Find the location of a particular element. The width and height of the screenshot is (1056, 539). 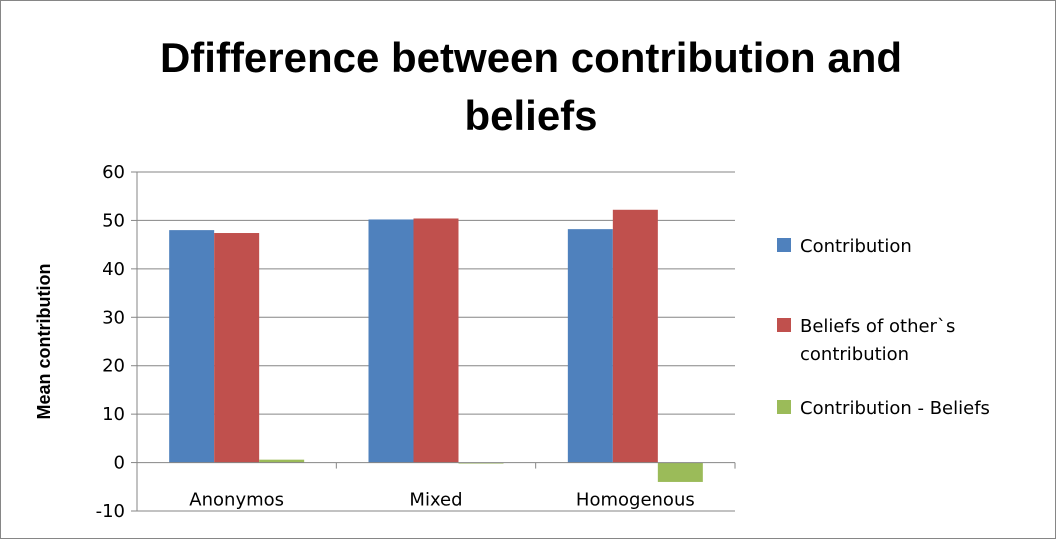

y-tick-label-6: 50 is located at coordinates (113, 220).